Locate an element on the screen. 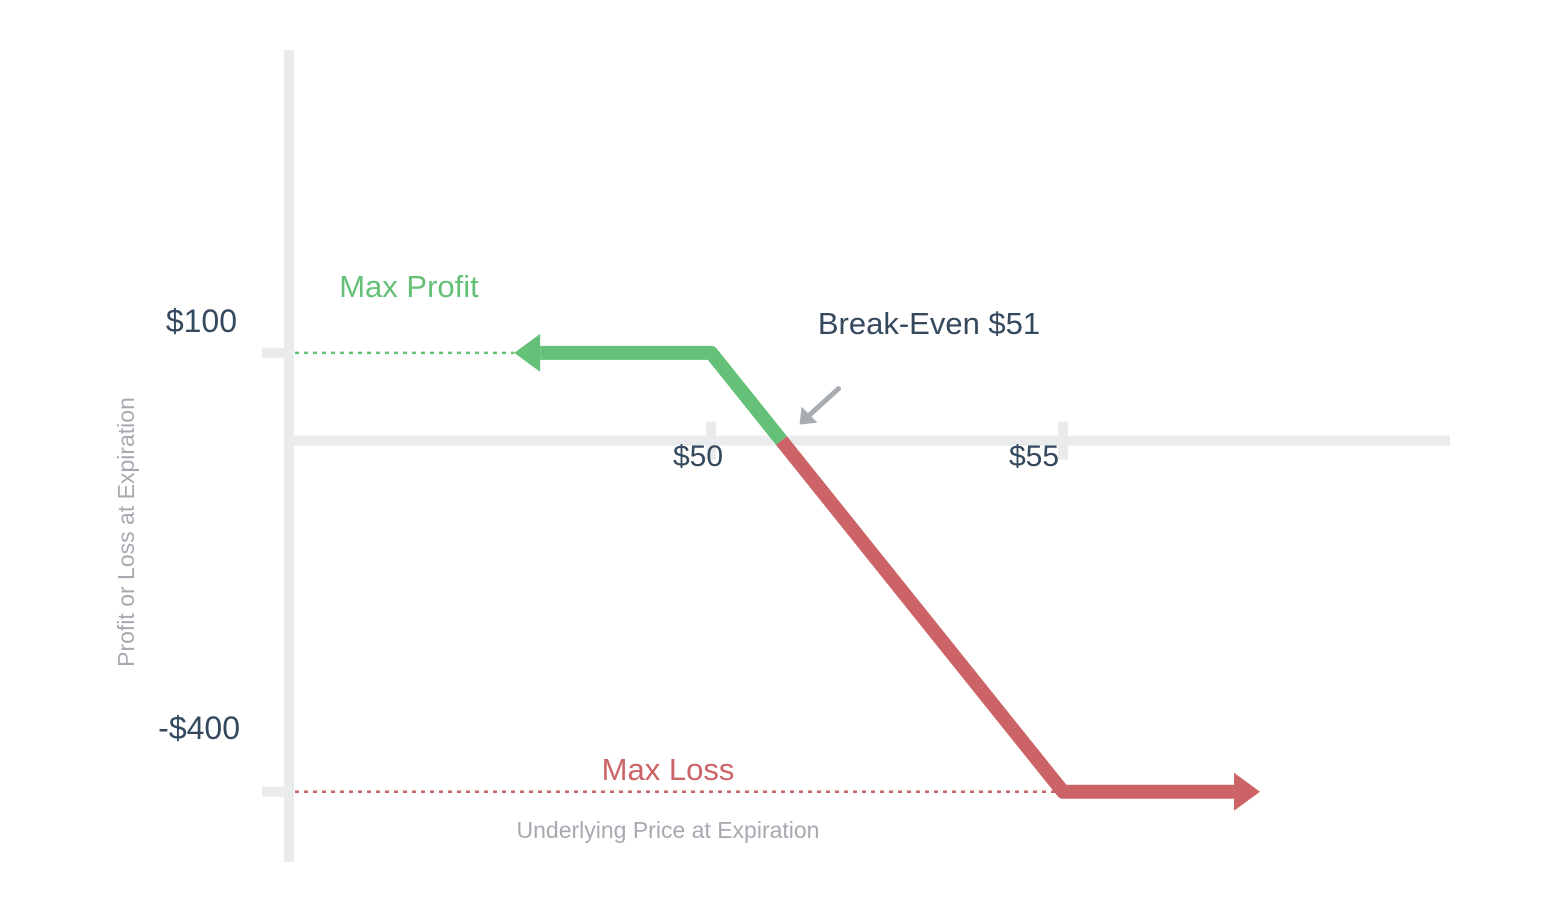  breakeven-pointer is located at coordinates (820, 405).